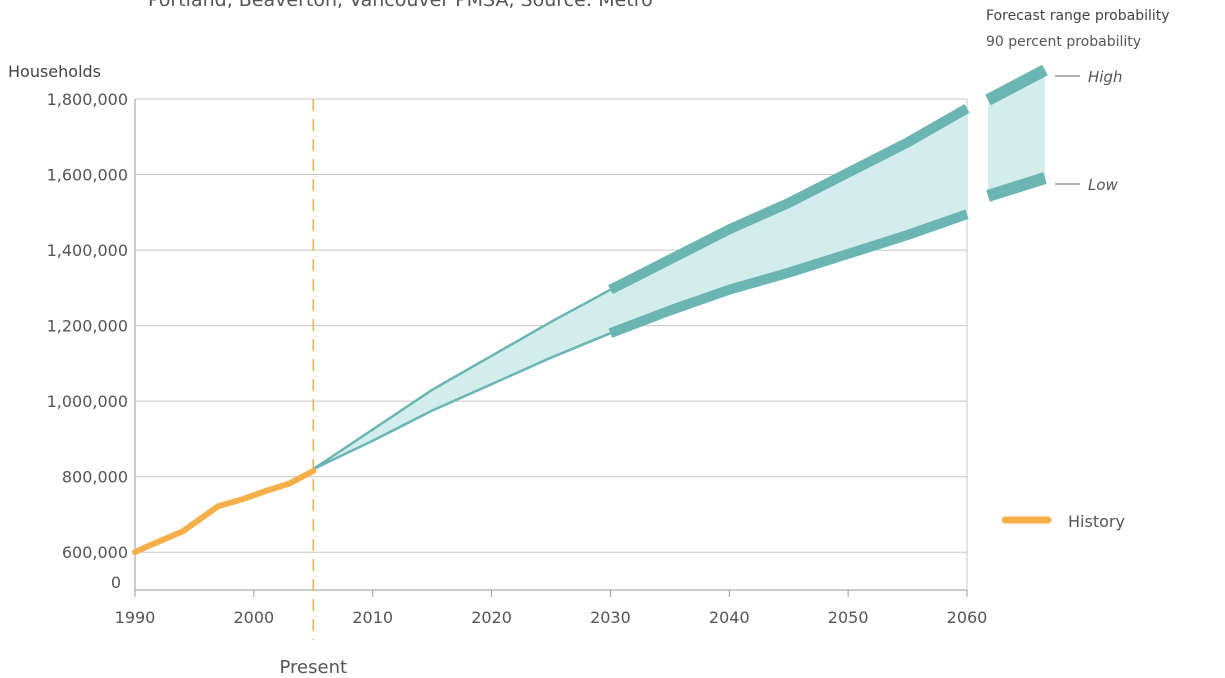  Describe the element at coordinates (95, 477) in the screenshot. I see `y-tick-label: 800,000` at that location.